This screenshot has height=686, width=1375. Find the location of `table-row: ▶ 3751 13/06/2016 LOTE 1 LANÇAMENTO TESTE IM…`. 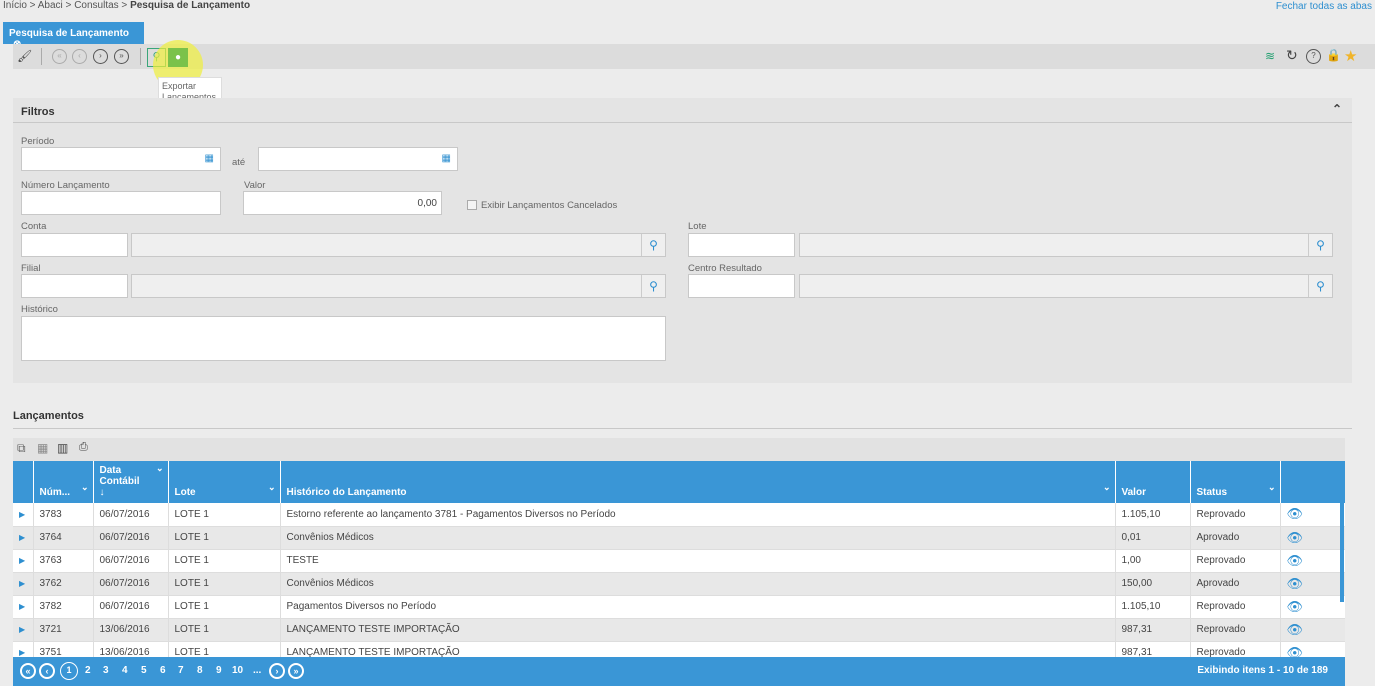

table-row: ▶ 3751 13/06/2016 LOTE 1 LANÇAMENTO TESTE IM… is located at coordinates (679, 649).